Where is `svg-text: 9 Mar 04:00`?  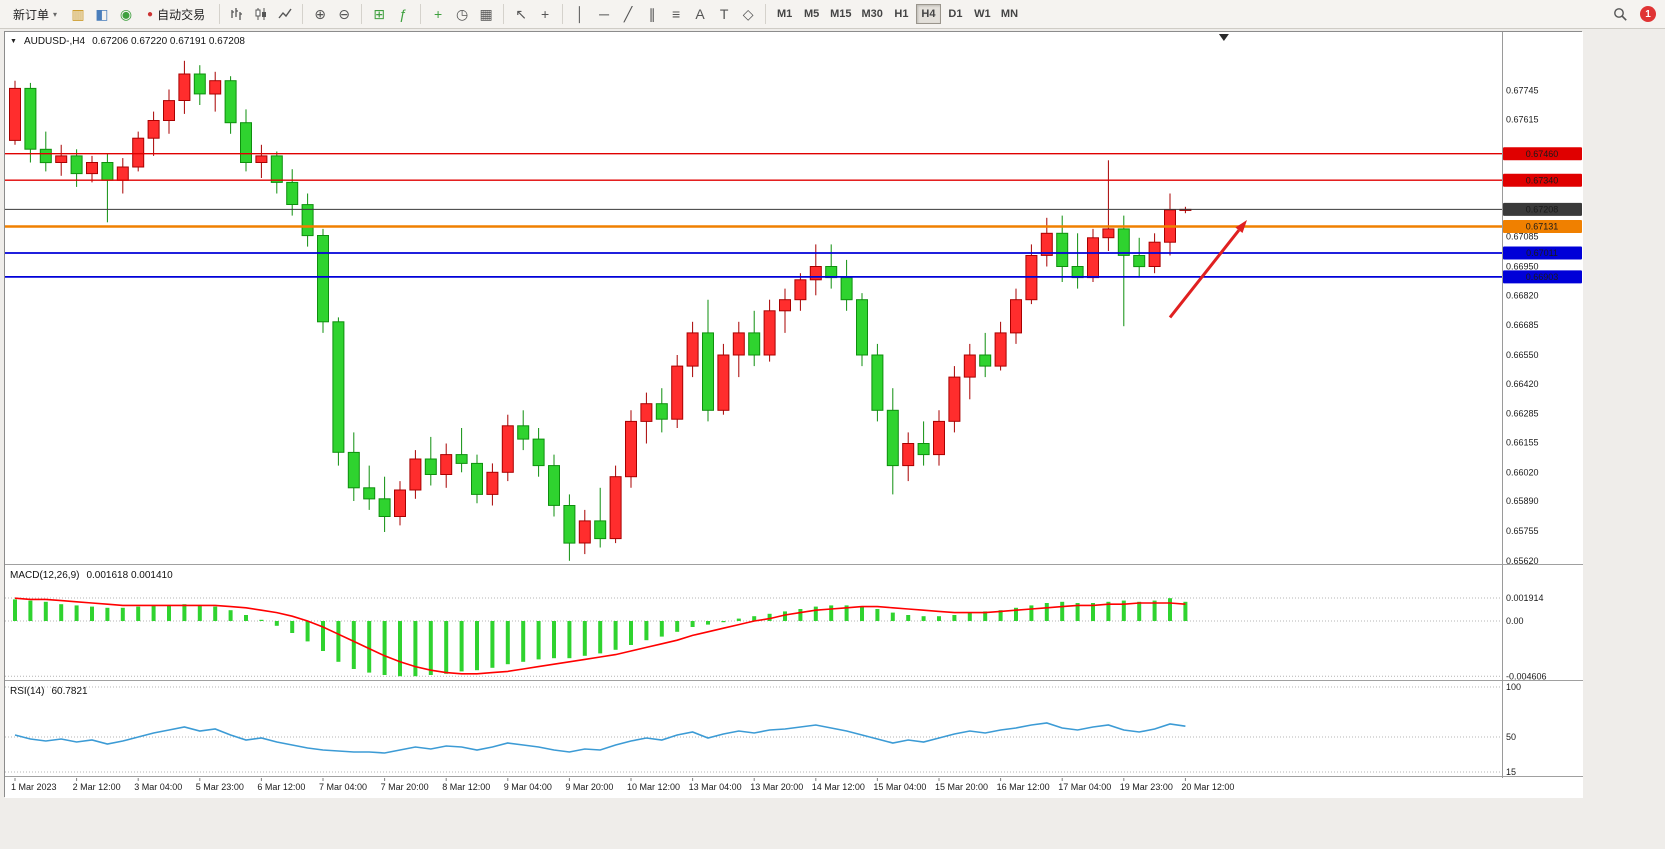 svg-text: 9 Mar 04:00 is located at coordinates (528, 787).